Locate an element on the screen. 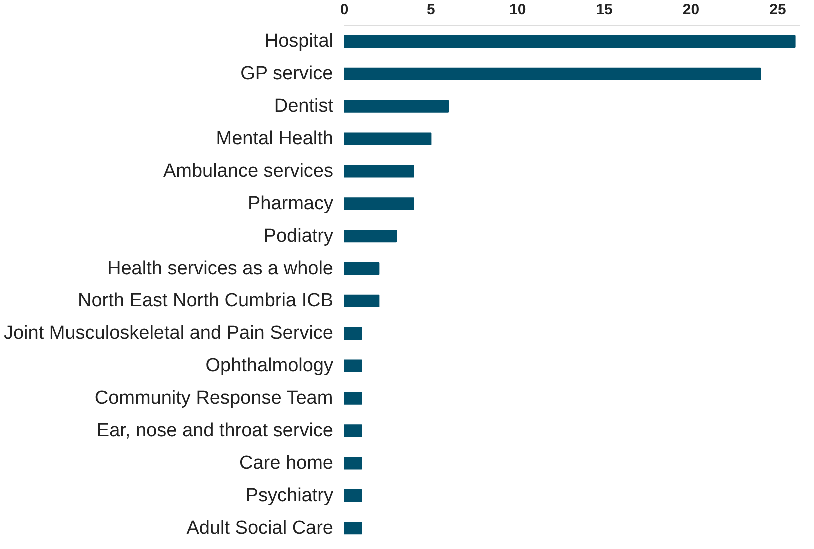 This screenshot has width=814, height=549. x-tick-label: 5 is located at coordinates (431, 10).